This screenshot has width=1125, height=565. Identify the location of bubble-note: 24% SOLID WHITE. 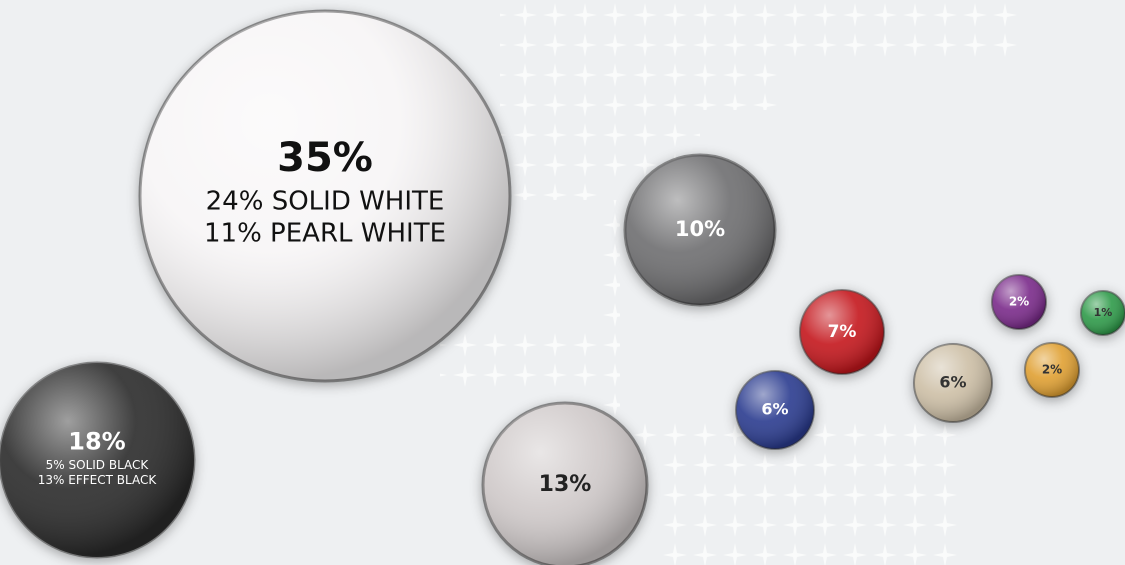
(325, 202).